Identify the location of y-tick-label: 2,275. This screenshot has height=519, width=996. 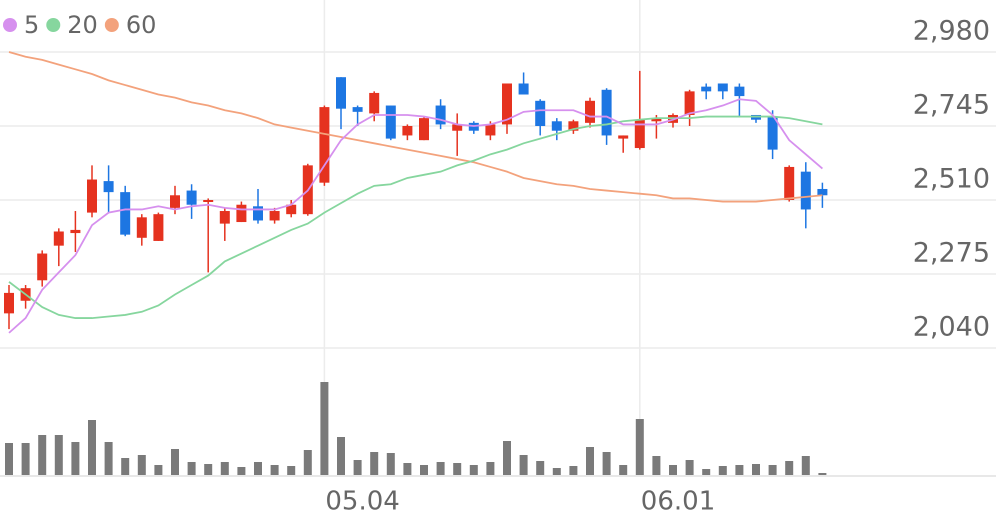
(951, 253).